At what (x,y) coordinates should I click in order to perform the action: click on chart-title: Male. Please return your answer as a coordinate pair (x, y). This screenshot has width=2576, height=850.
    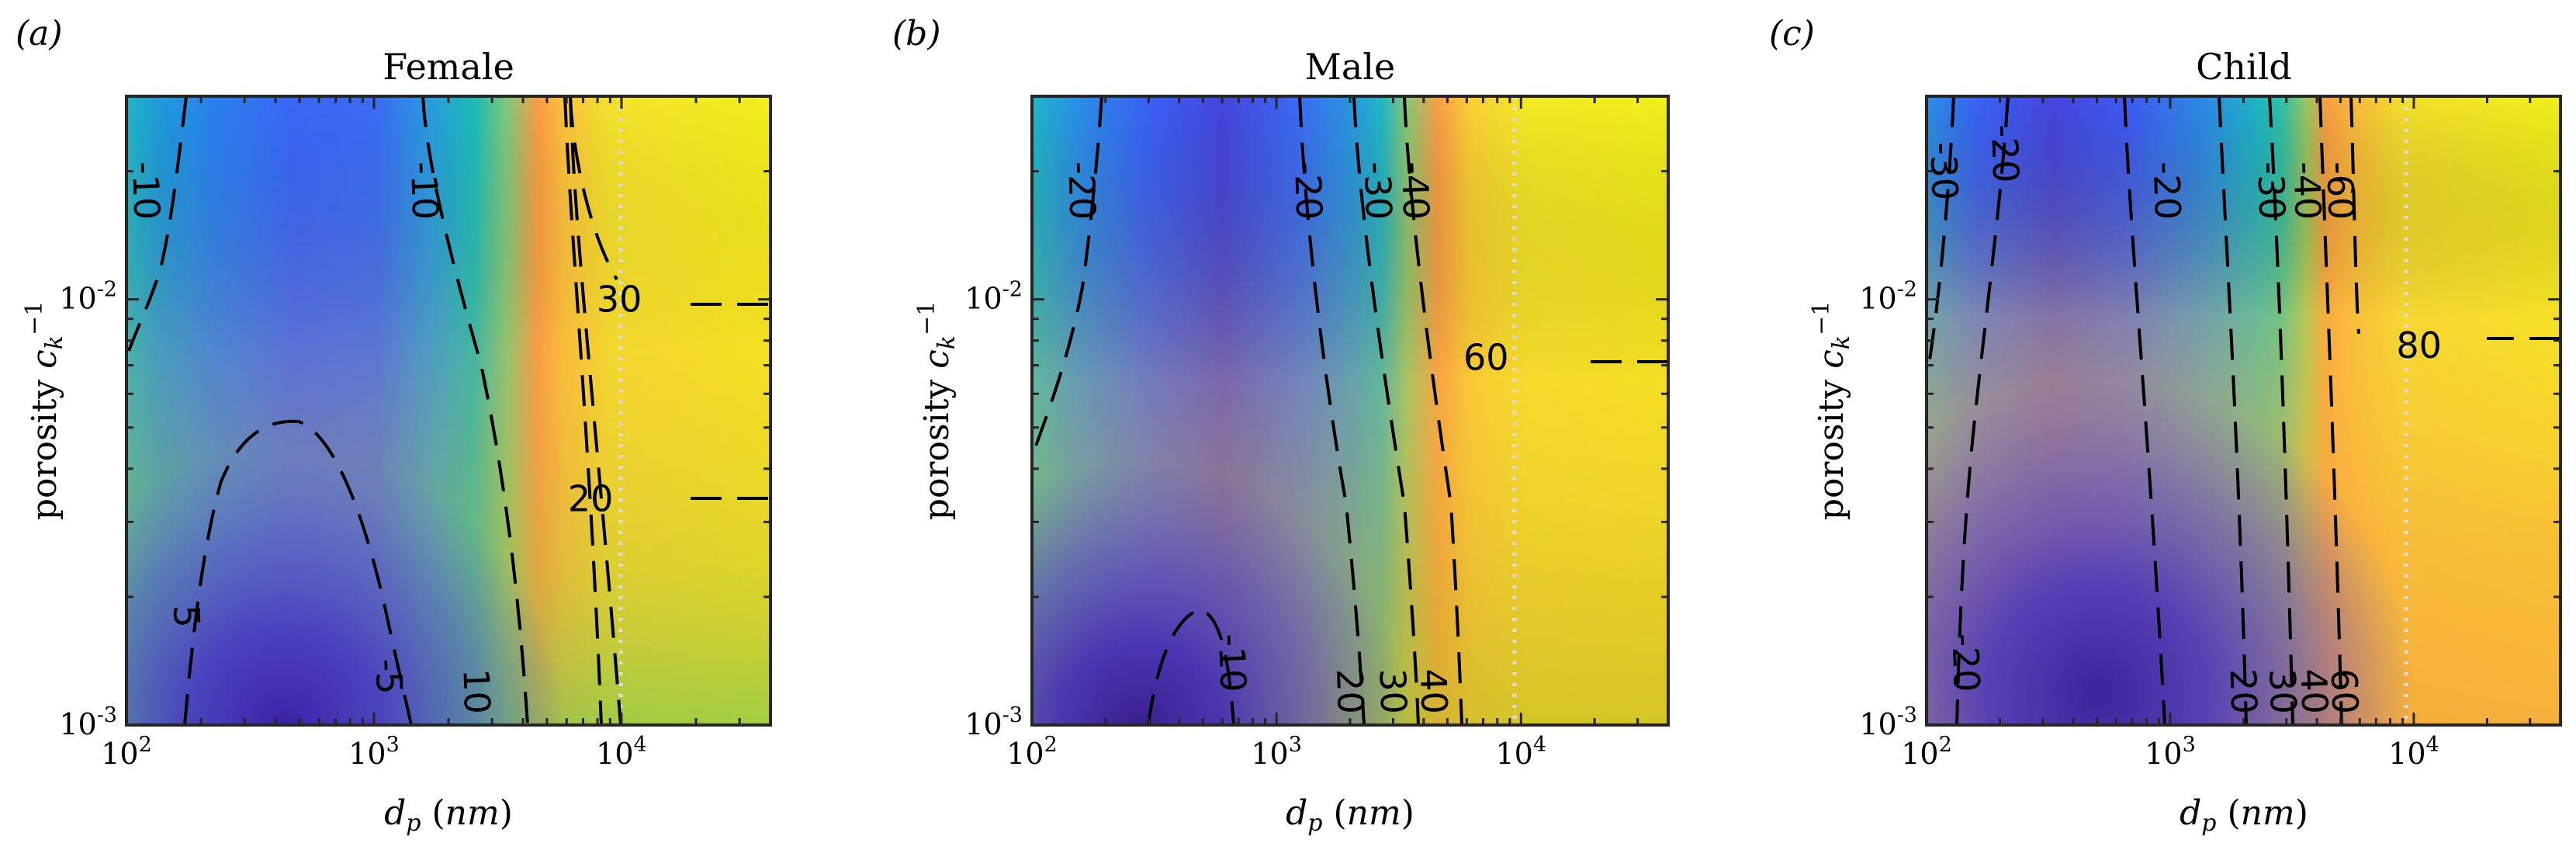
    Looking at the image, I should click on (1350, 67).